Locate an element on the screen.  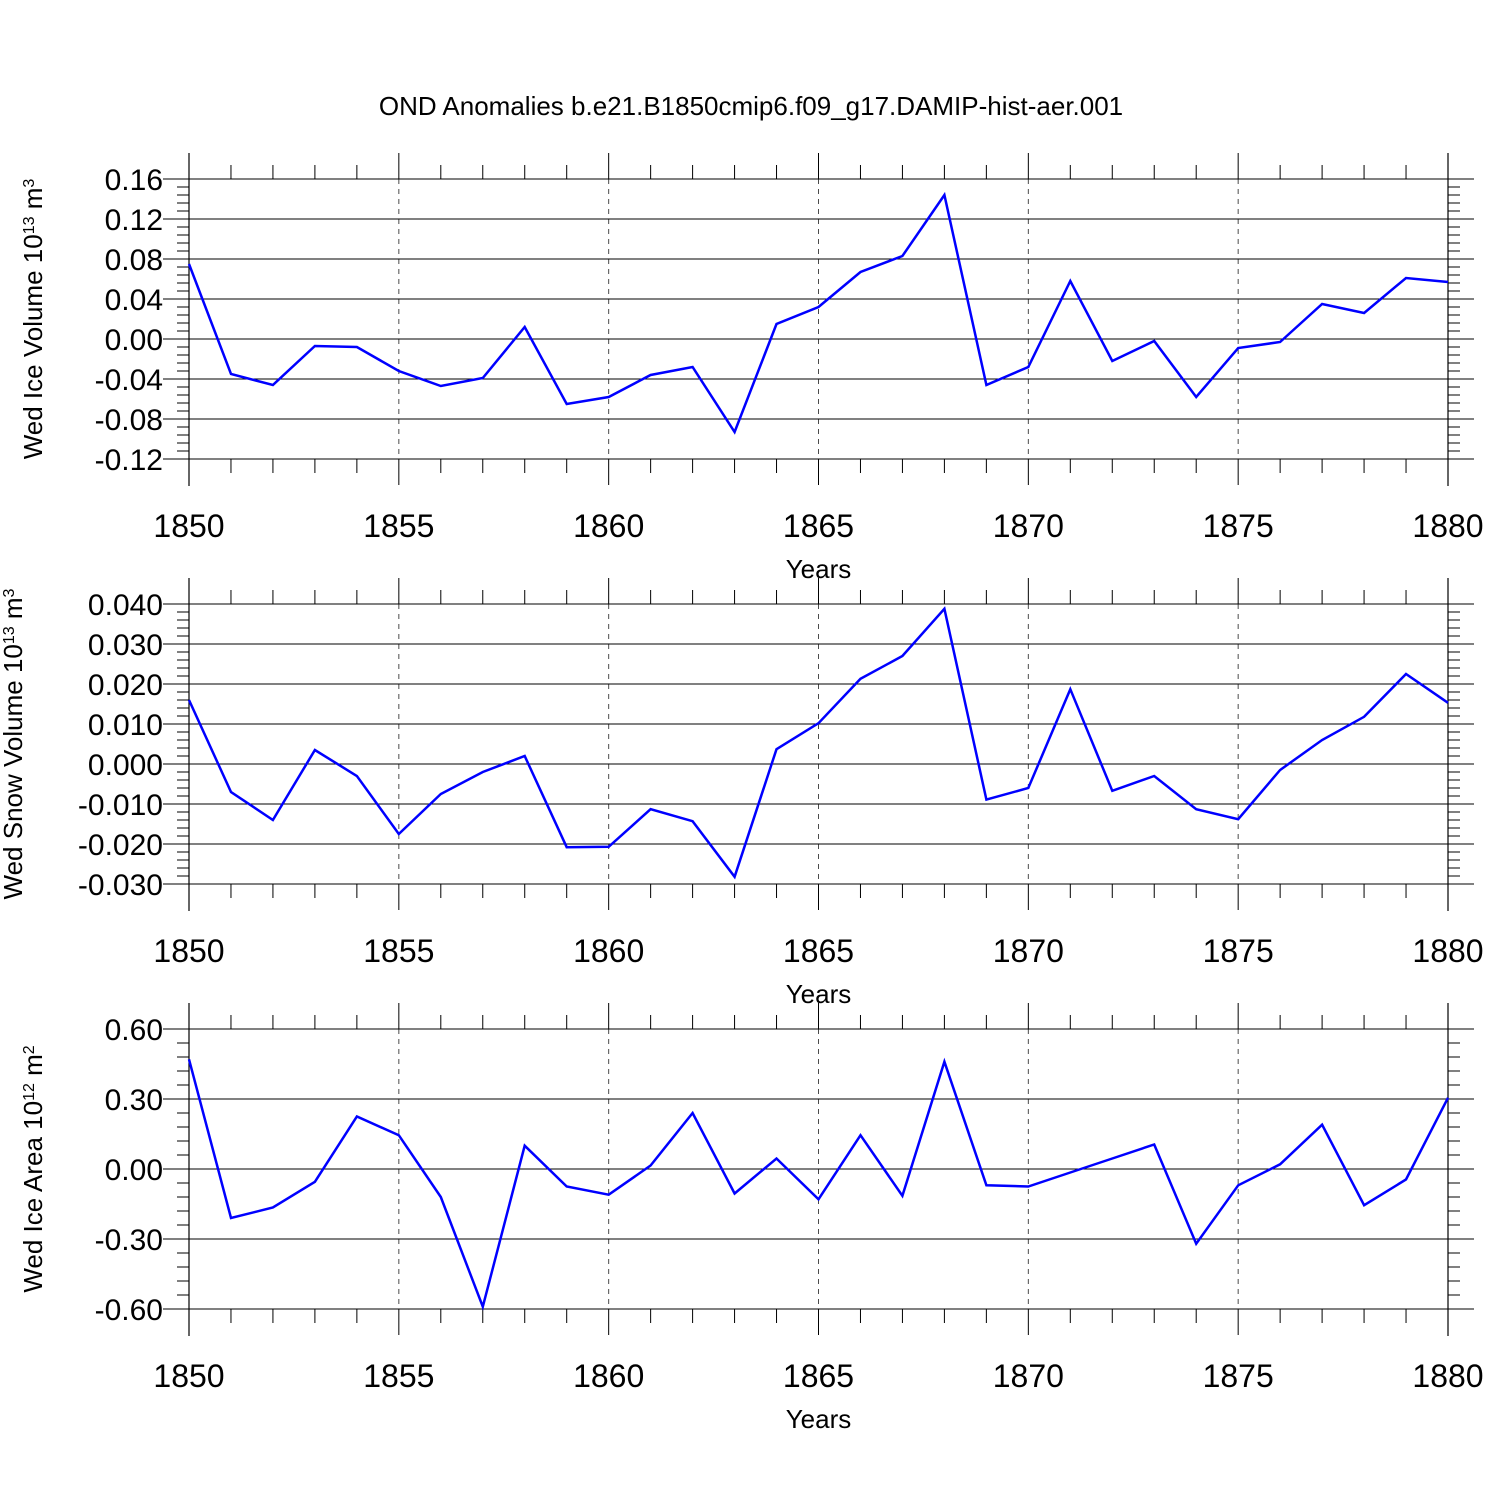
y-tick-label: -0.08 is located at coordinates (129, 420).